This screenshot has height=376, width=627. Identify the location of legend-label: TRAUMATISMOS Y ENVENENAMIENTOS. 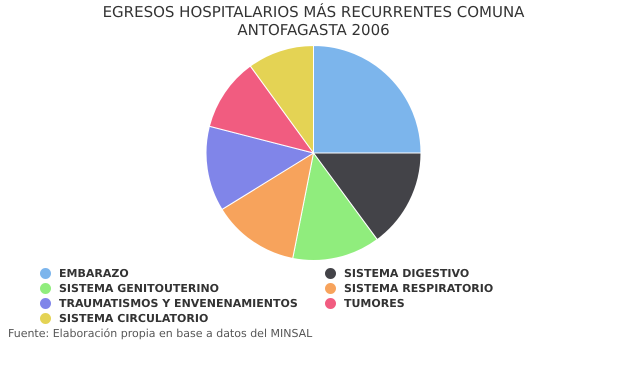
(178, 303).